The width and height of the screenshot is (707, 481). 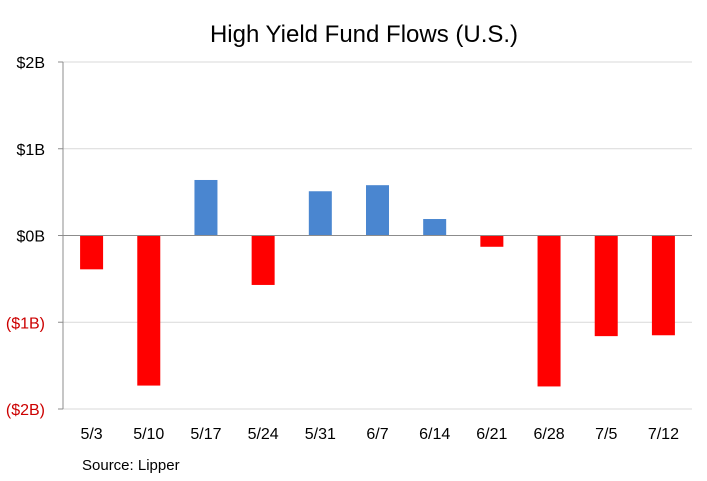 What do you see at coordinates (31, 150) in the screenshot?
I see `y-tick-label: $1B` at bounding box center [31, 150].